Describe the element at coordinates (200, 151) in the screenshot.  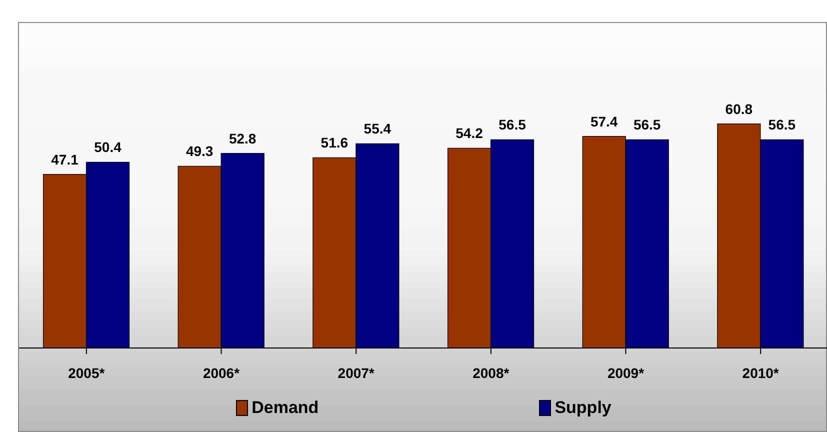
I see `data-label: 49.3` at that location.